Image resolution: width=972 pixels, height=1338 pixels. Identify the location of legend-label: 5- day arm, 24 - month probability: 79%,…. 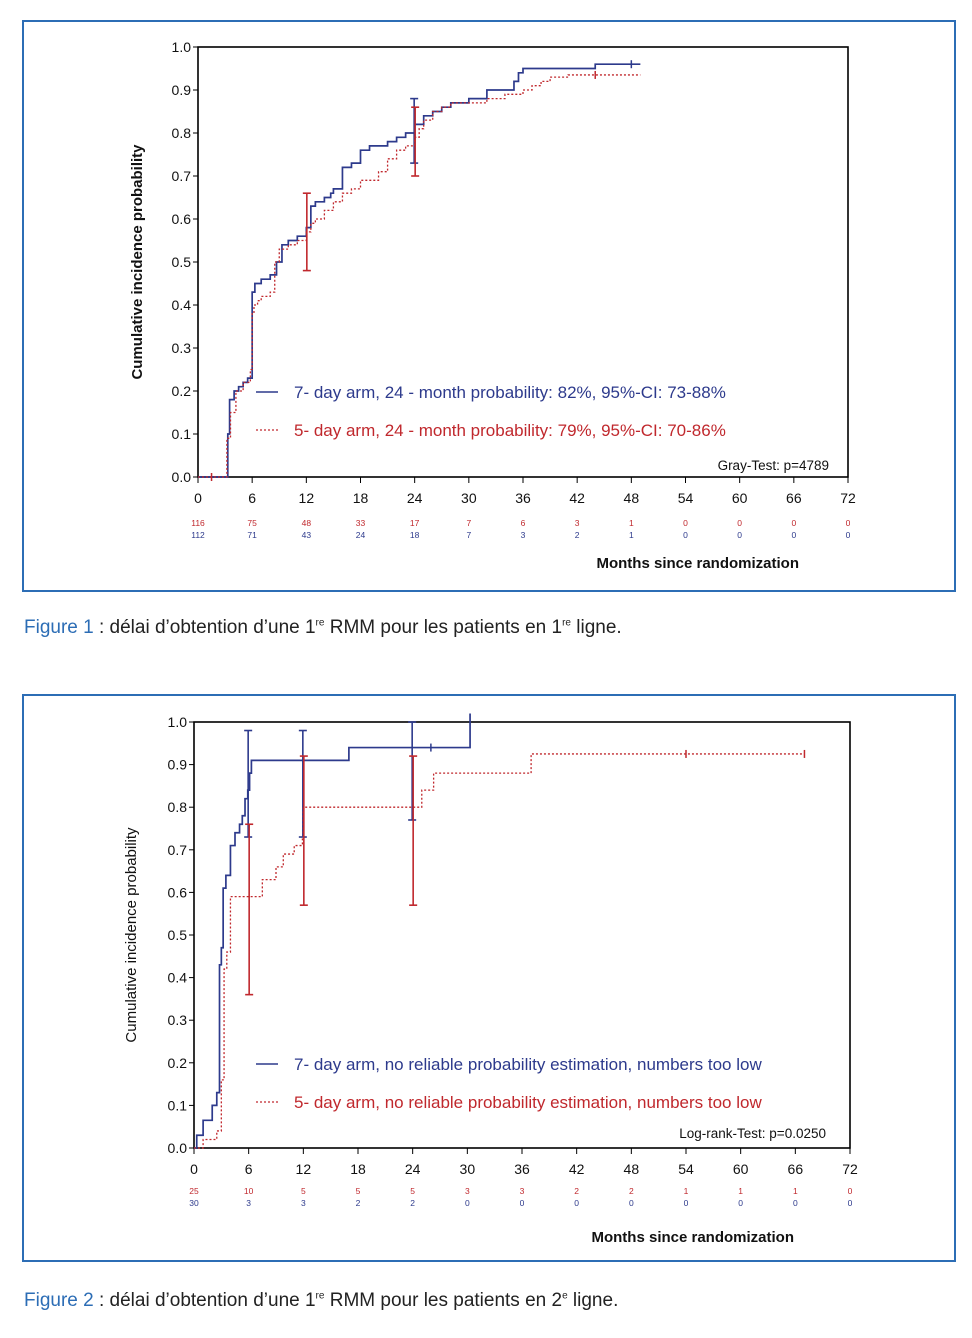
(510, 430).